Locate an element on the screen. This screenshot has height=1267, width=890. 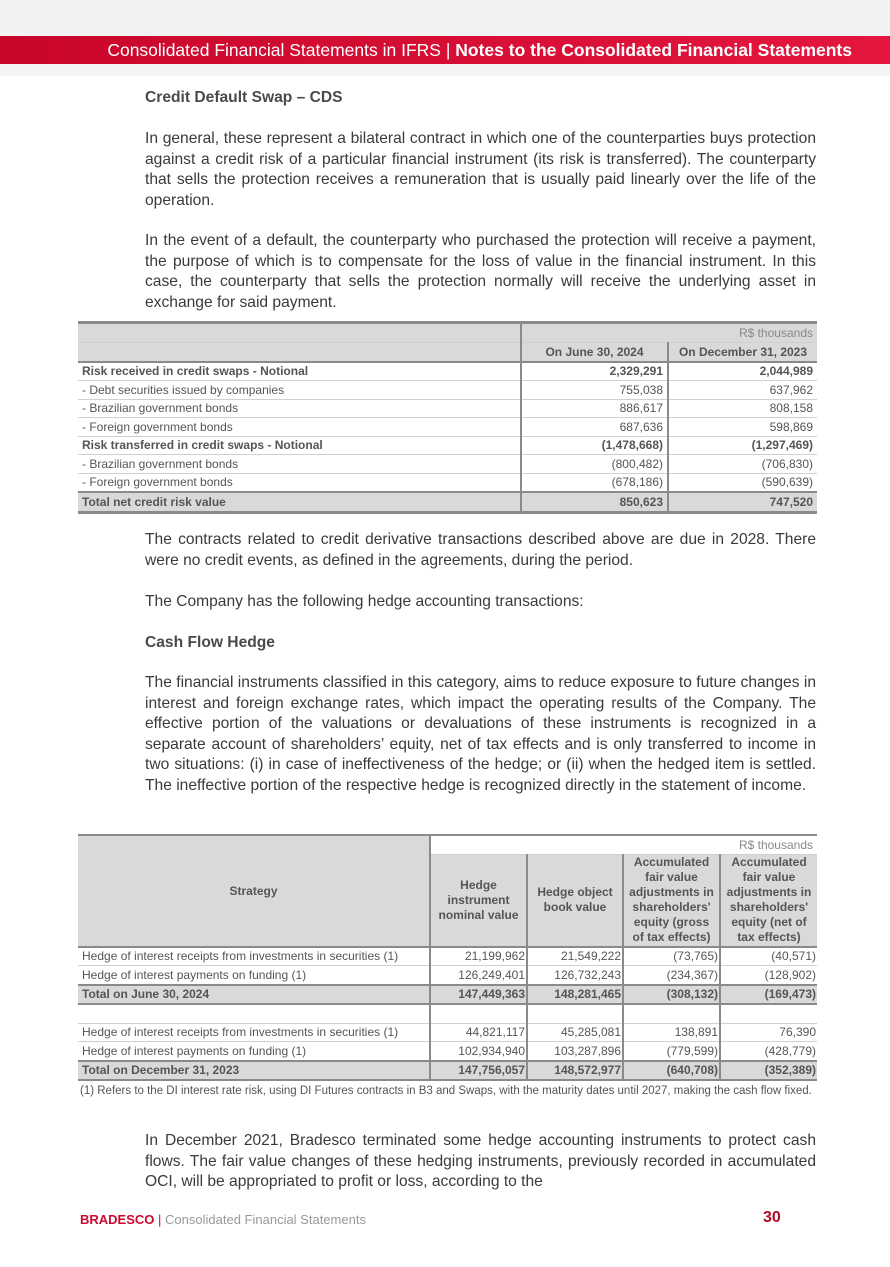
footer-title: Consolidated Financial Statements is located at coordinates (265, 1219).